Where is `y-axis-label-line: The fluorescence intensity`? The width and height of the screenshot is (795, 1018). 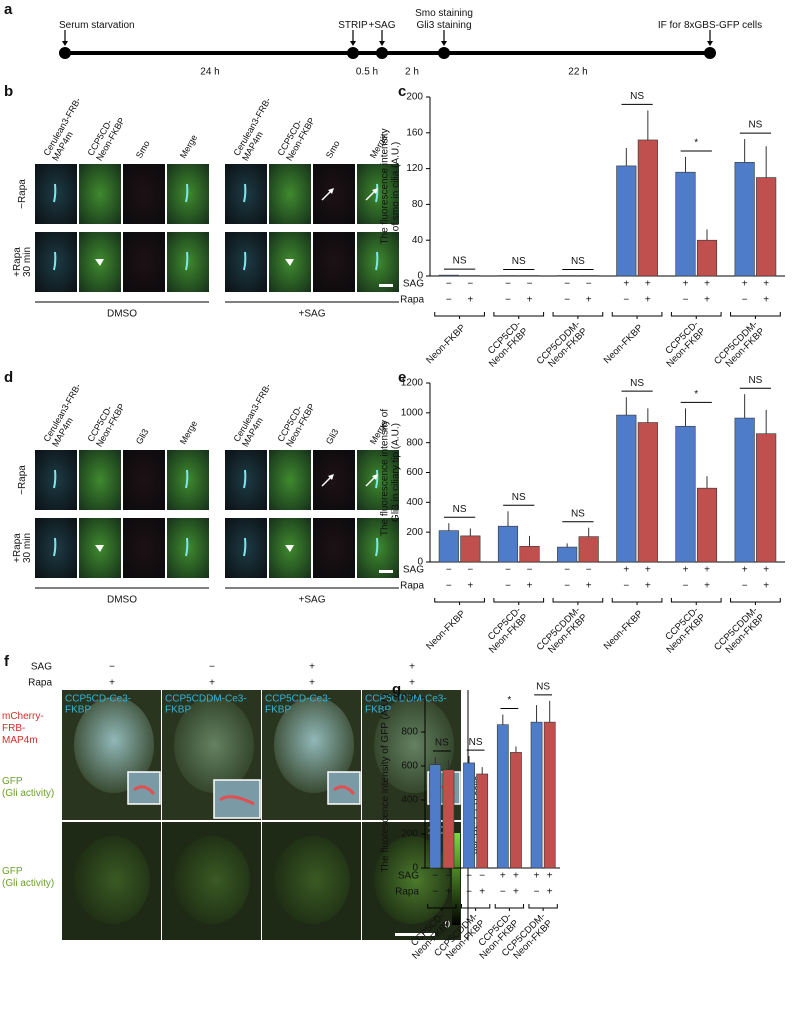
y-axis-label-line: The fluorescence intensity is located at coordinates (384, 186).